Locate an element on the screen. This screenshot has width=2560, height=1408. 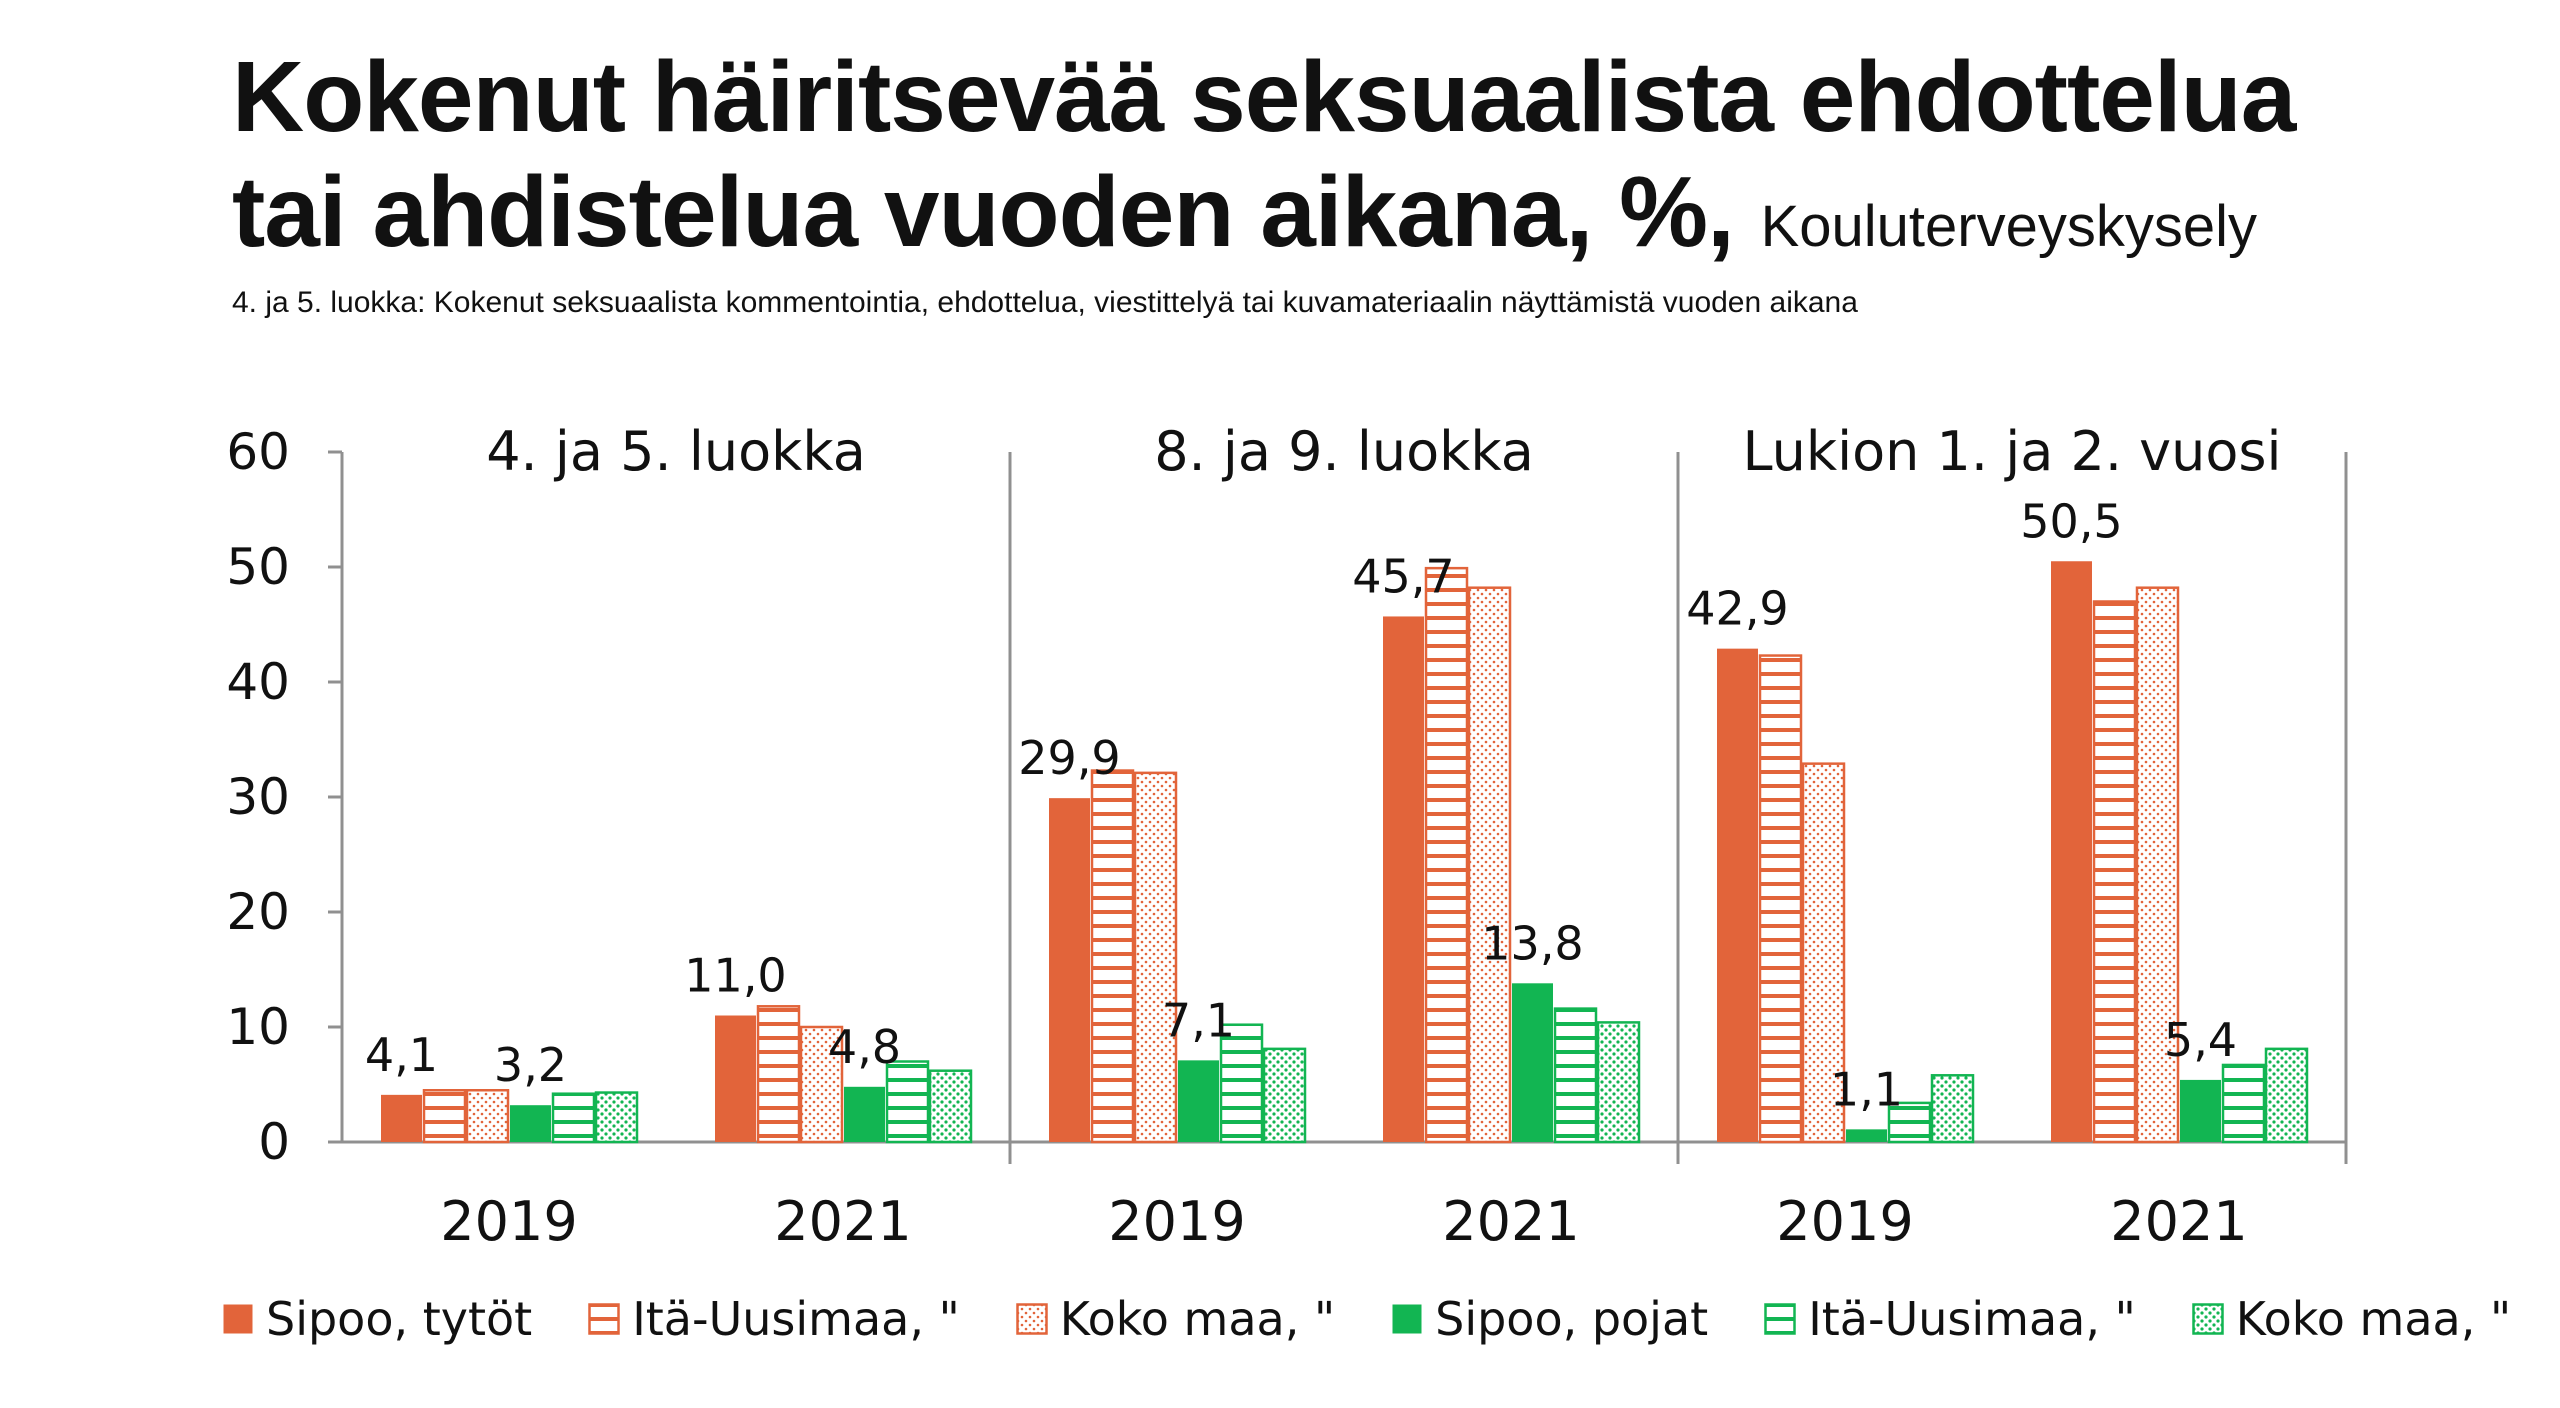
group-label: 4. ja 5. luokka is located at coordinates (676, 451).